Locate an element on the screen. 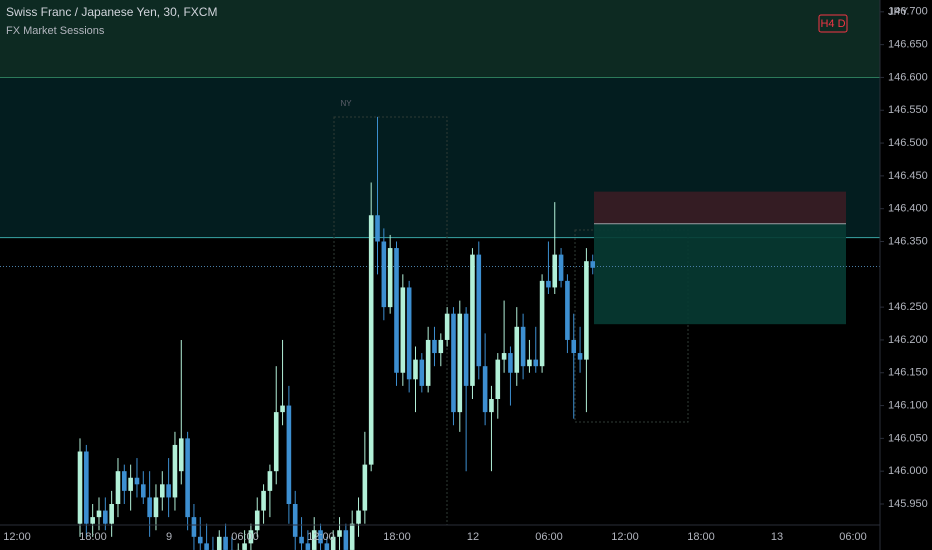 Image resolution: width=932 pixels, height=550 pixels. currency: JPY is located at coordinates (898, 12).